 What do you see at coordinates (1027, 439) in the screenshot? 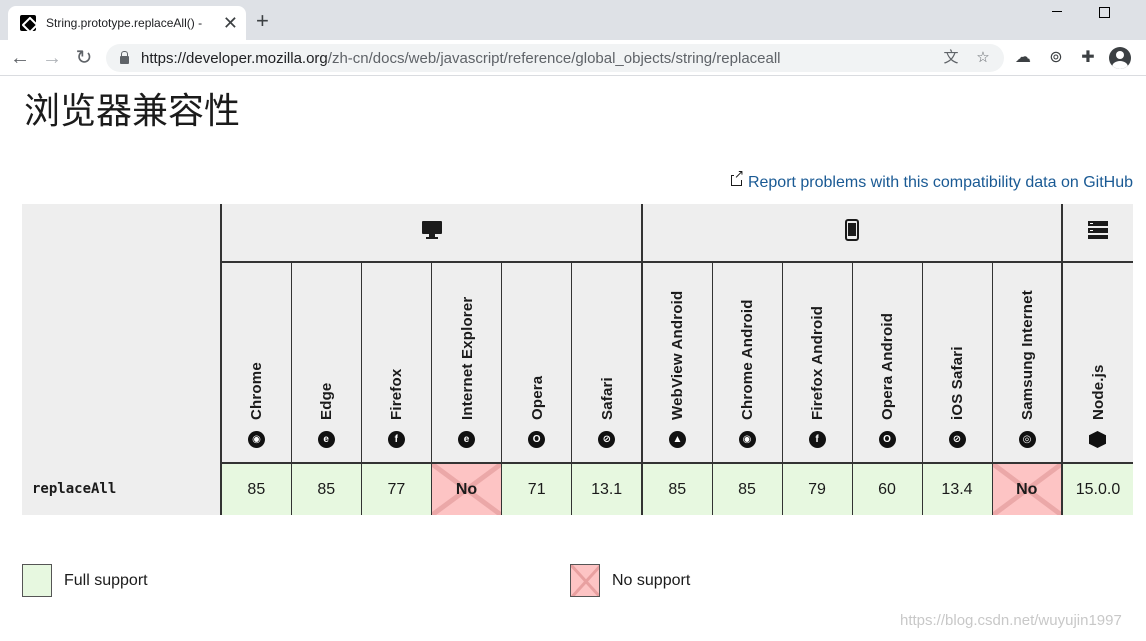
I see `samsung-icon: ◎` at bounding box center [1027, 439].